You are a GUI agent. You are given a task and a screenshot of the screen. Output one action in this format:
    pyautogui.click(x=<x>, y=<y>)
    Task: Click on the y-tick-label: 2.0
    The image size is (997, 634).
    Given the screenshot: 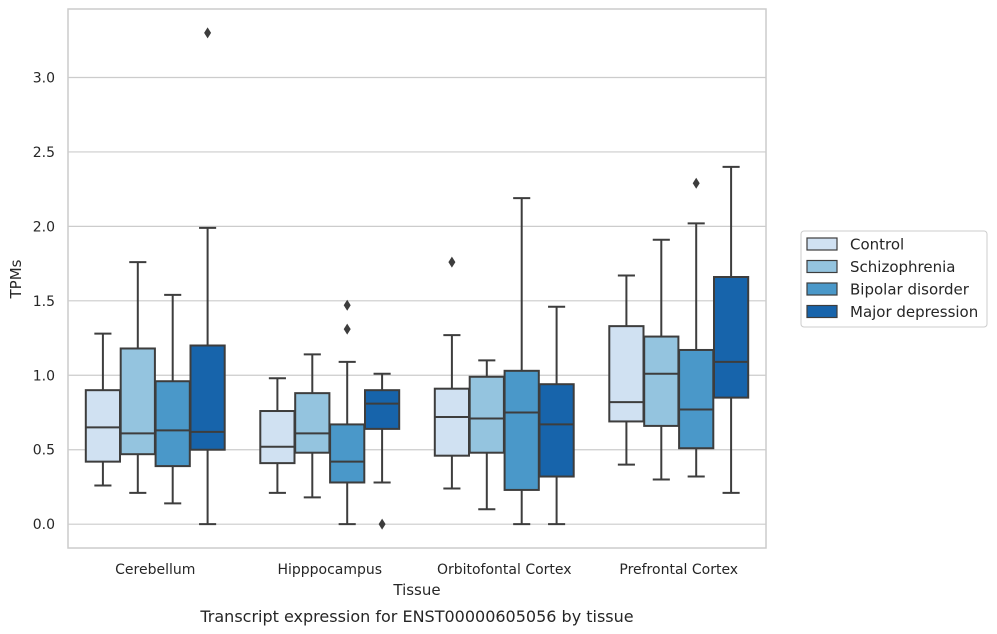 What is the action you would take?
    pyautogui.click(x=44, y=227)
    